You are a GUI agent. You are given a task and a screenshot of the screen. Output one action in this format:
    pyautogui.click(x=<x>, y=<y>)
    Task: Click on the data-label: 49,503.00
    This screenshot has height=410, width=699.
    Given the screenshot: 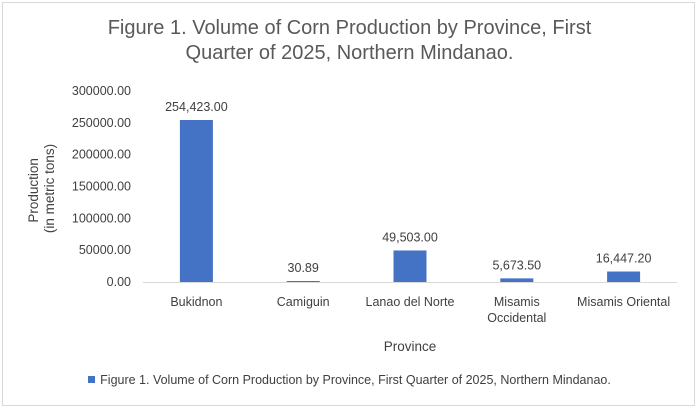 What is the action you would take?
    pyautogui.click(x=410, y=237)
    